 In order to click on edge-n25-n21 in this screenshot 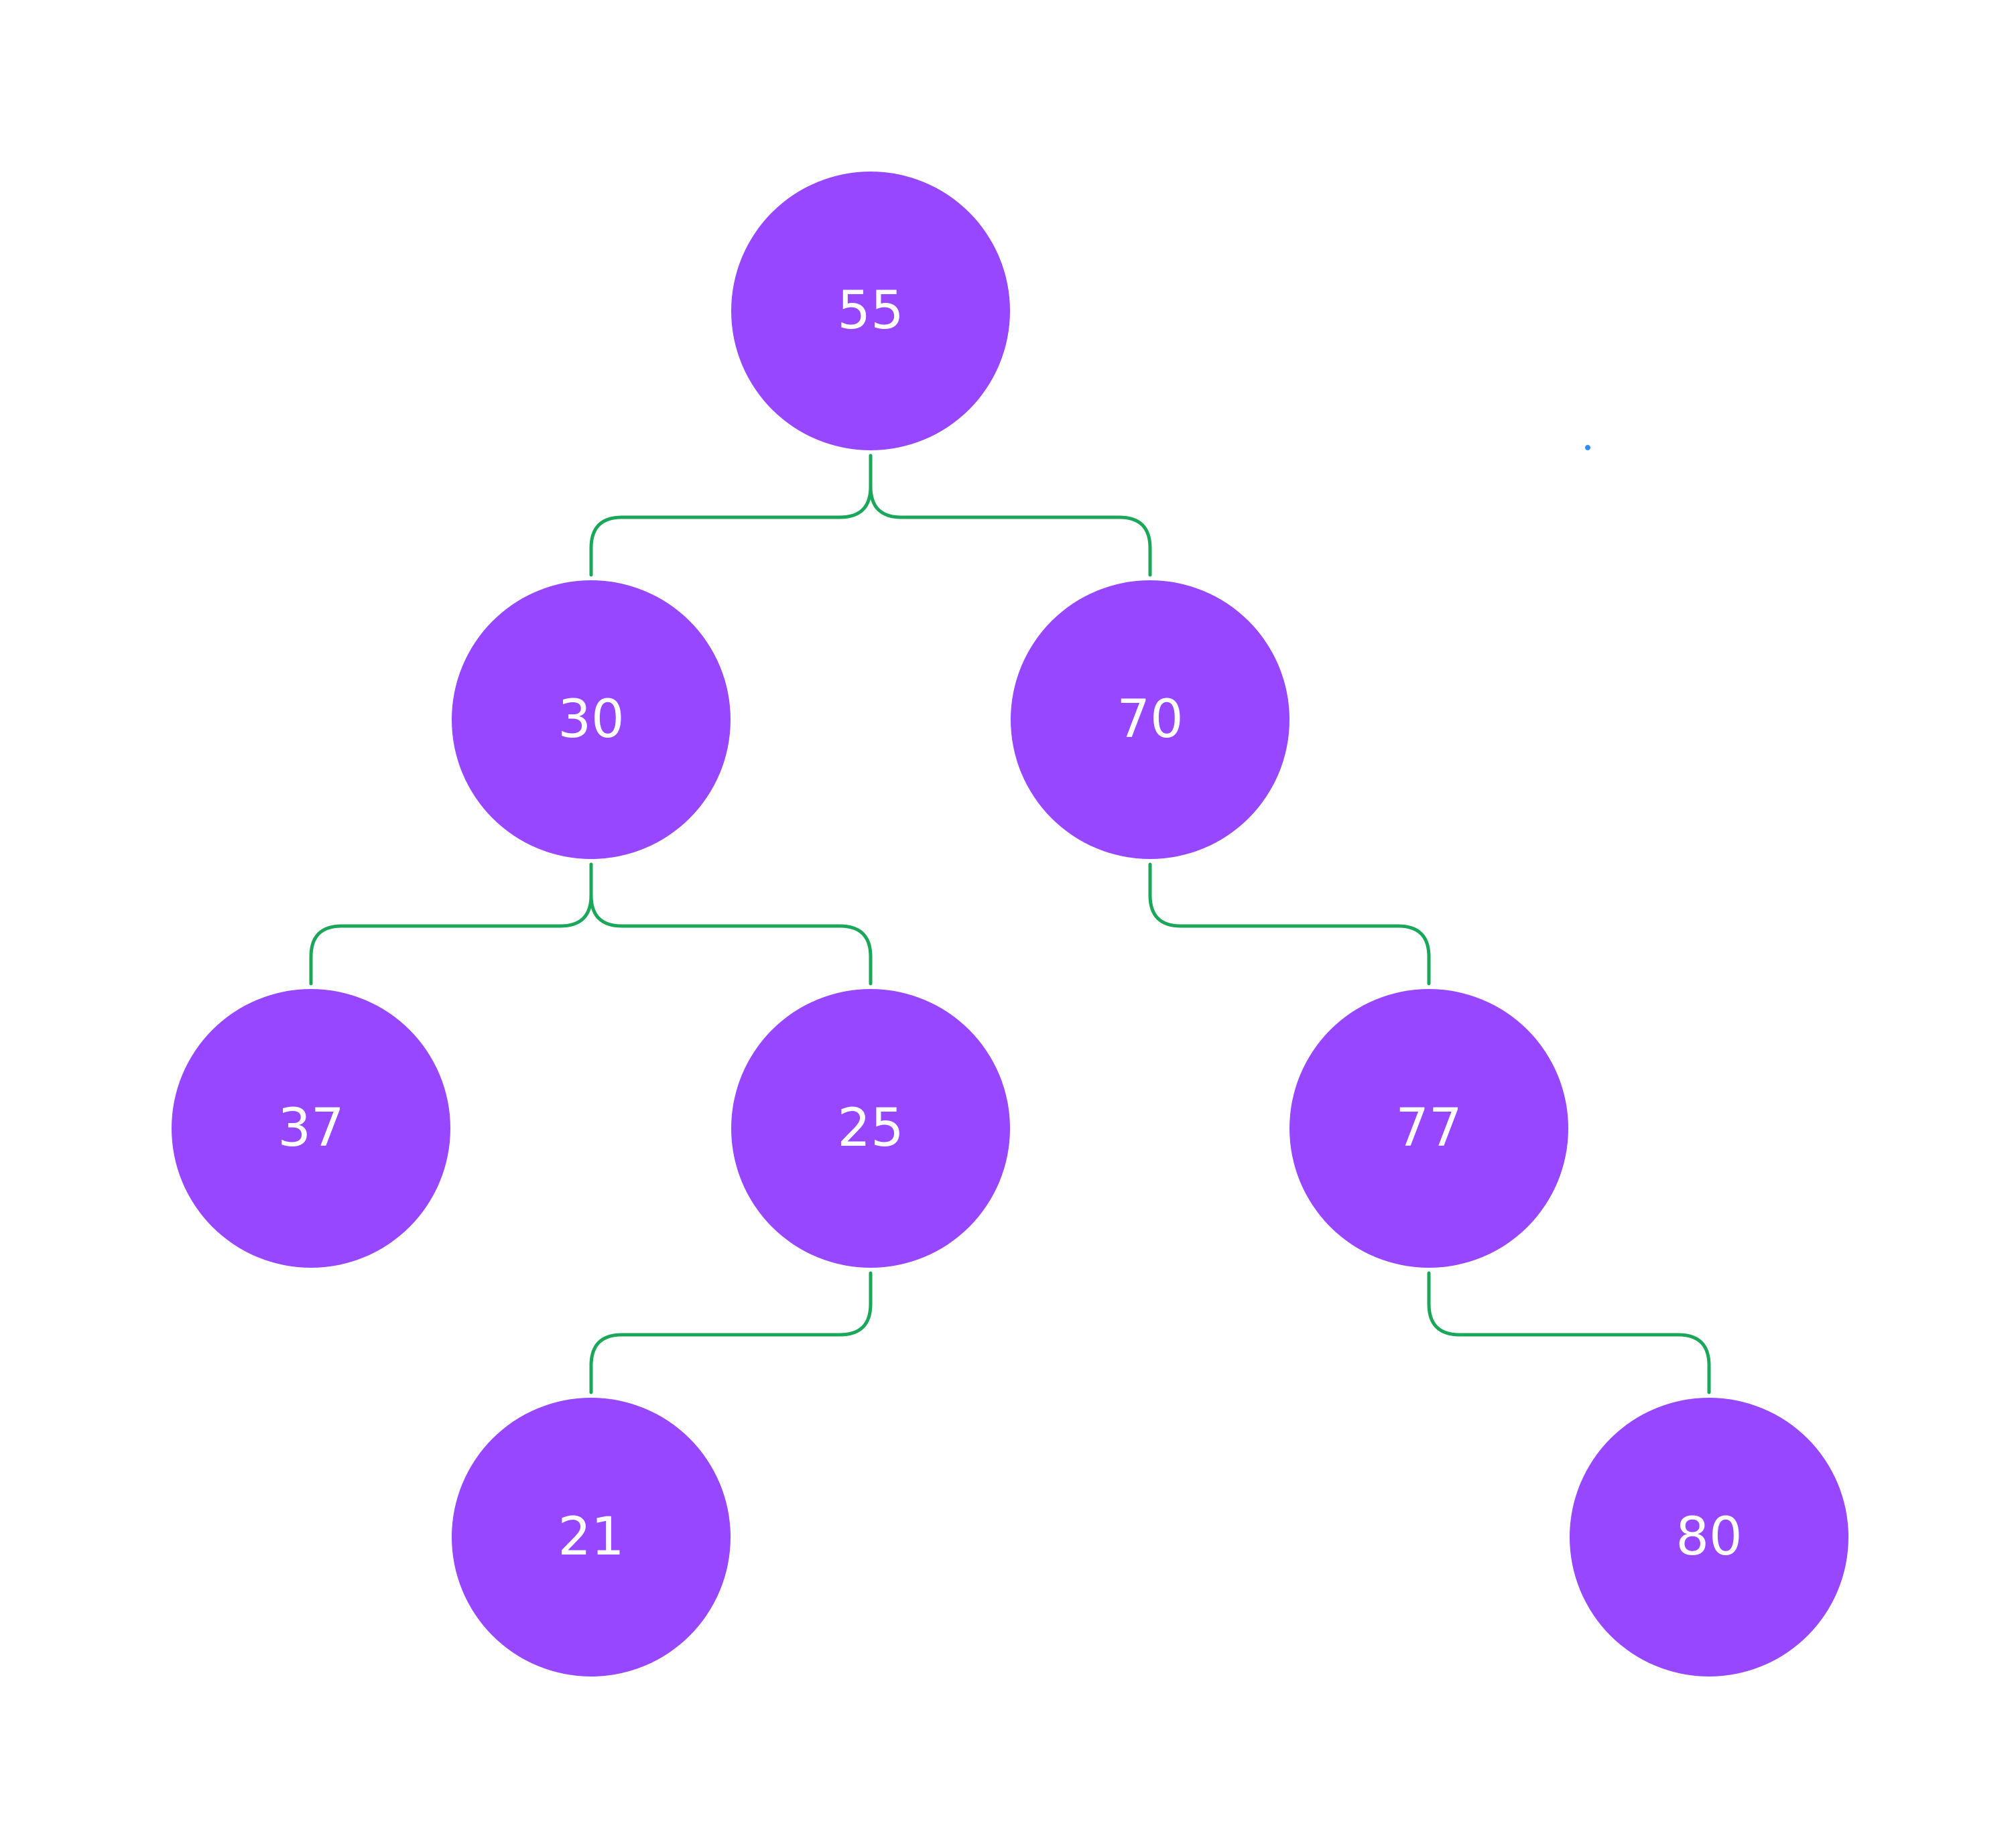, I will do `click(731, 1332)`.